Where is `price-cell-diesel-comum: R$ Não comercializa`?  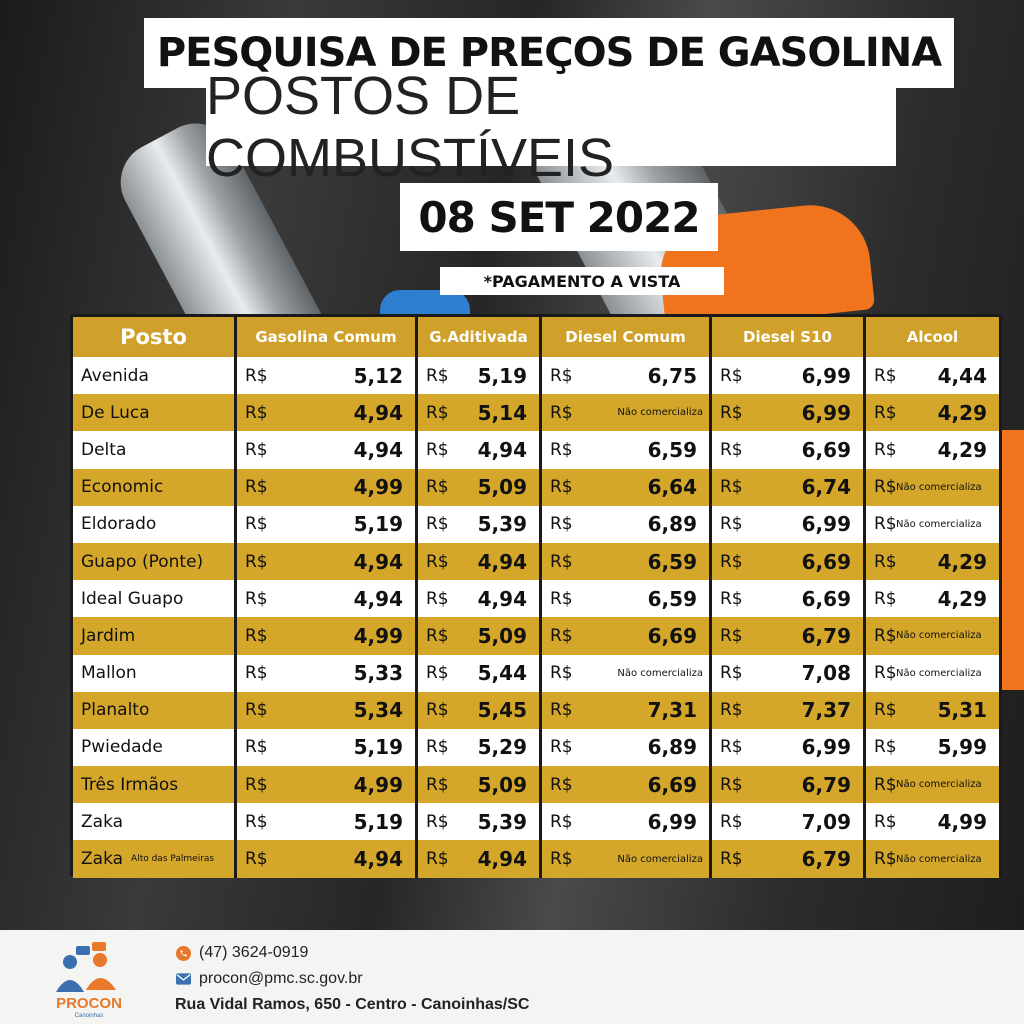 price-cell-diesel-comum: R$ Não comercializa is located at coordinates (627, 859).